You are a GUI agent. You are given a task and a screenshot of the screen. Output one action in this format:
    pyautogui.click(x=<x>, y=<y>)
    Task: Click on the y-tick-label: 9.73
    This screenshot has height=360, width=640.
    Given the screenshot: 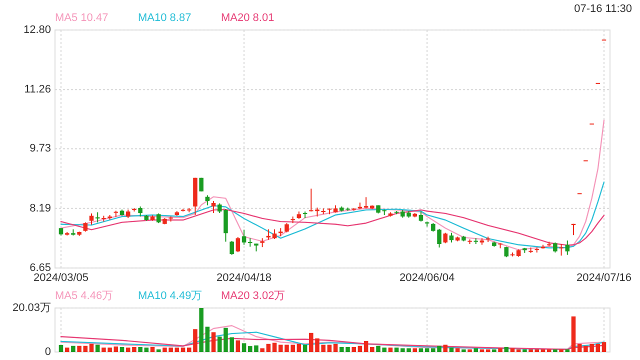 What is the action you would take?
    pyautogui.click(x=40, y=148)
    